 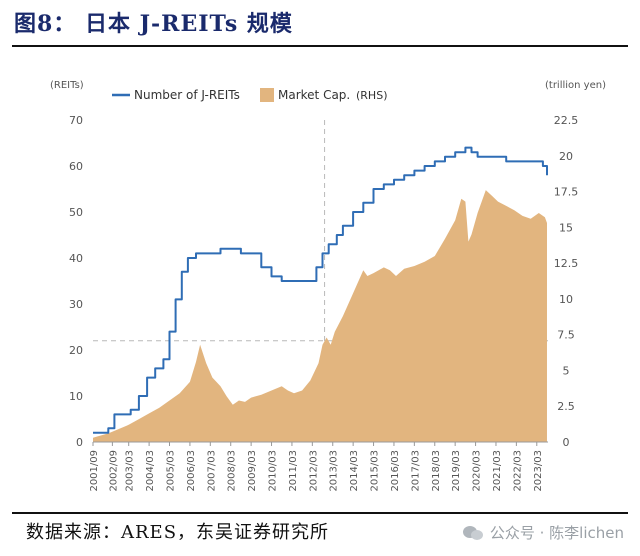 What do you see at coordinates (566, 120) in the screenshot?
I see `right-tick-label: 22.5` at bounding box center [566, 120].